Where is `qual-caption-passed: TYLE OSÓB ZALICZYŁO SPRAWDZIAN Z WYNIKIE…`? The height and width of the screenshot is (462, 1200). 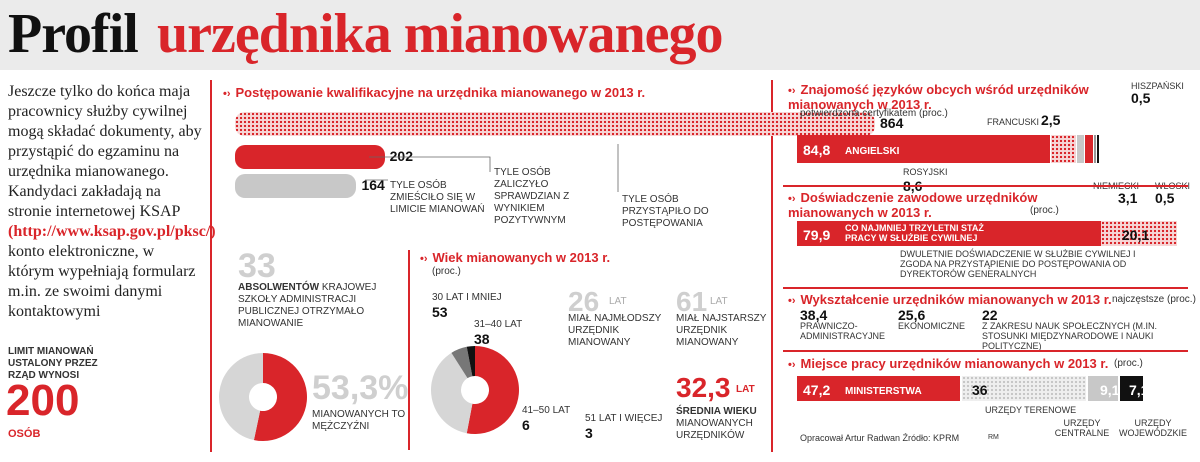
qual-caption-passed: TYLE OSÓB ZALICZYŁO SPRAWDZIAN Z WYNIKIE… is located at coordinates (532, 196).